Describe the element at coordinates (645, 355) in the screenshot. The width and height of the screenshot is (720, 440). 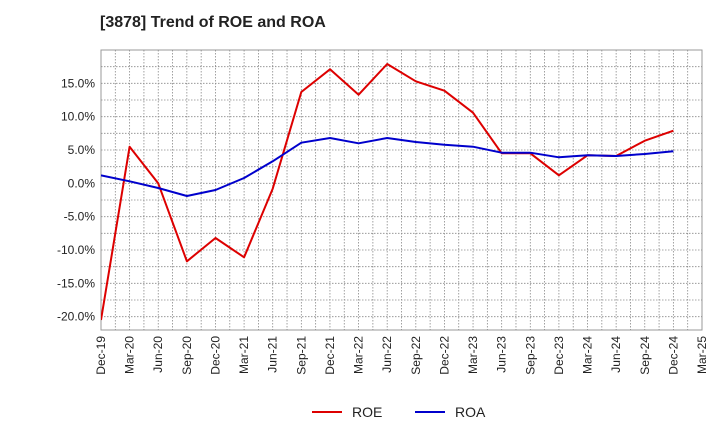
I see `x-tick-label: Sep-24` at that location.